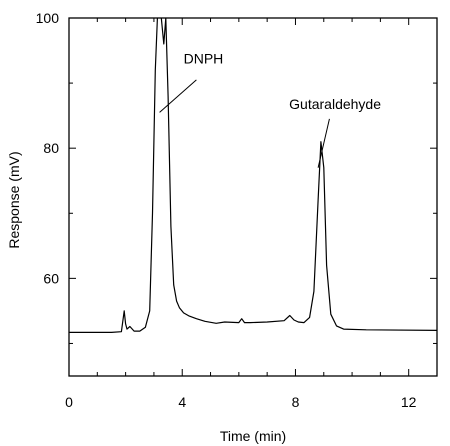  Describe the element at coordinates (14, 199) in the screenshot. I see `y-axis-label: Response (mV)` at that location.